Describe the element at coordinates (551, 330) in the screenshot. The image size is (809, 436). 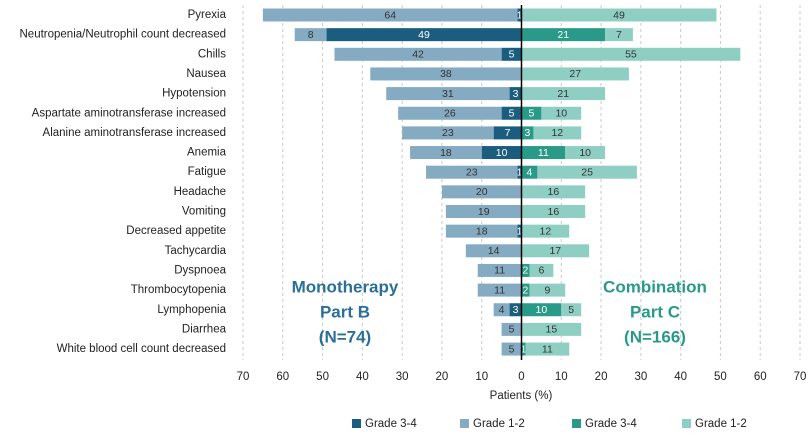
I see `data-label: 15` at that location.